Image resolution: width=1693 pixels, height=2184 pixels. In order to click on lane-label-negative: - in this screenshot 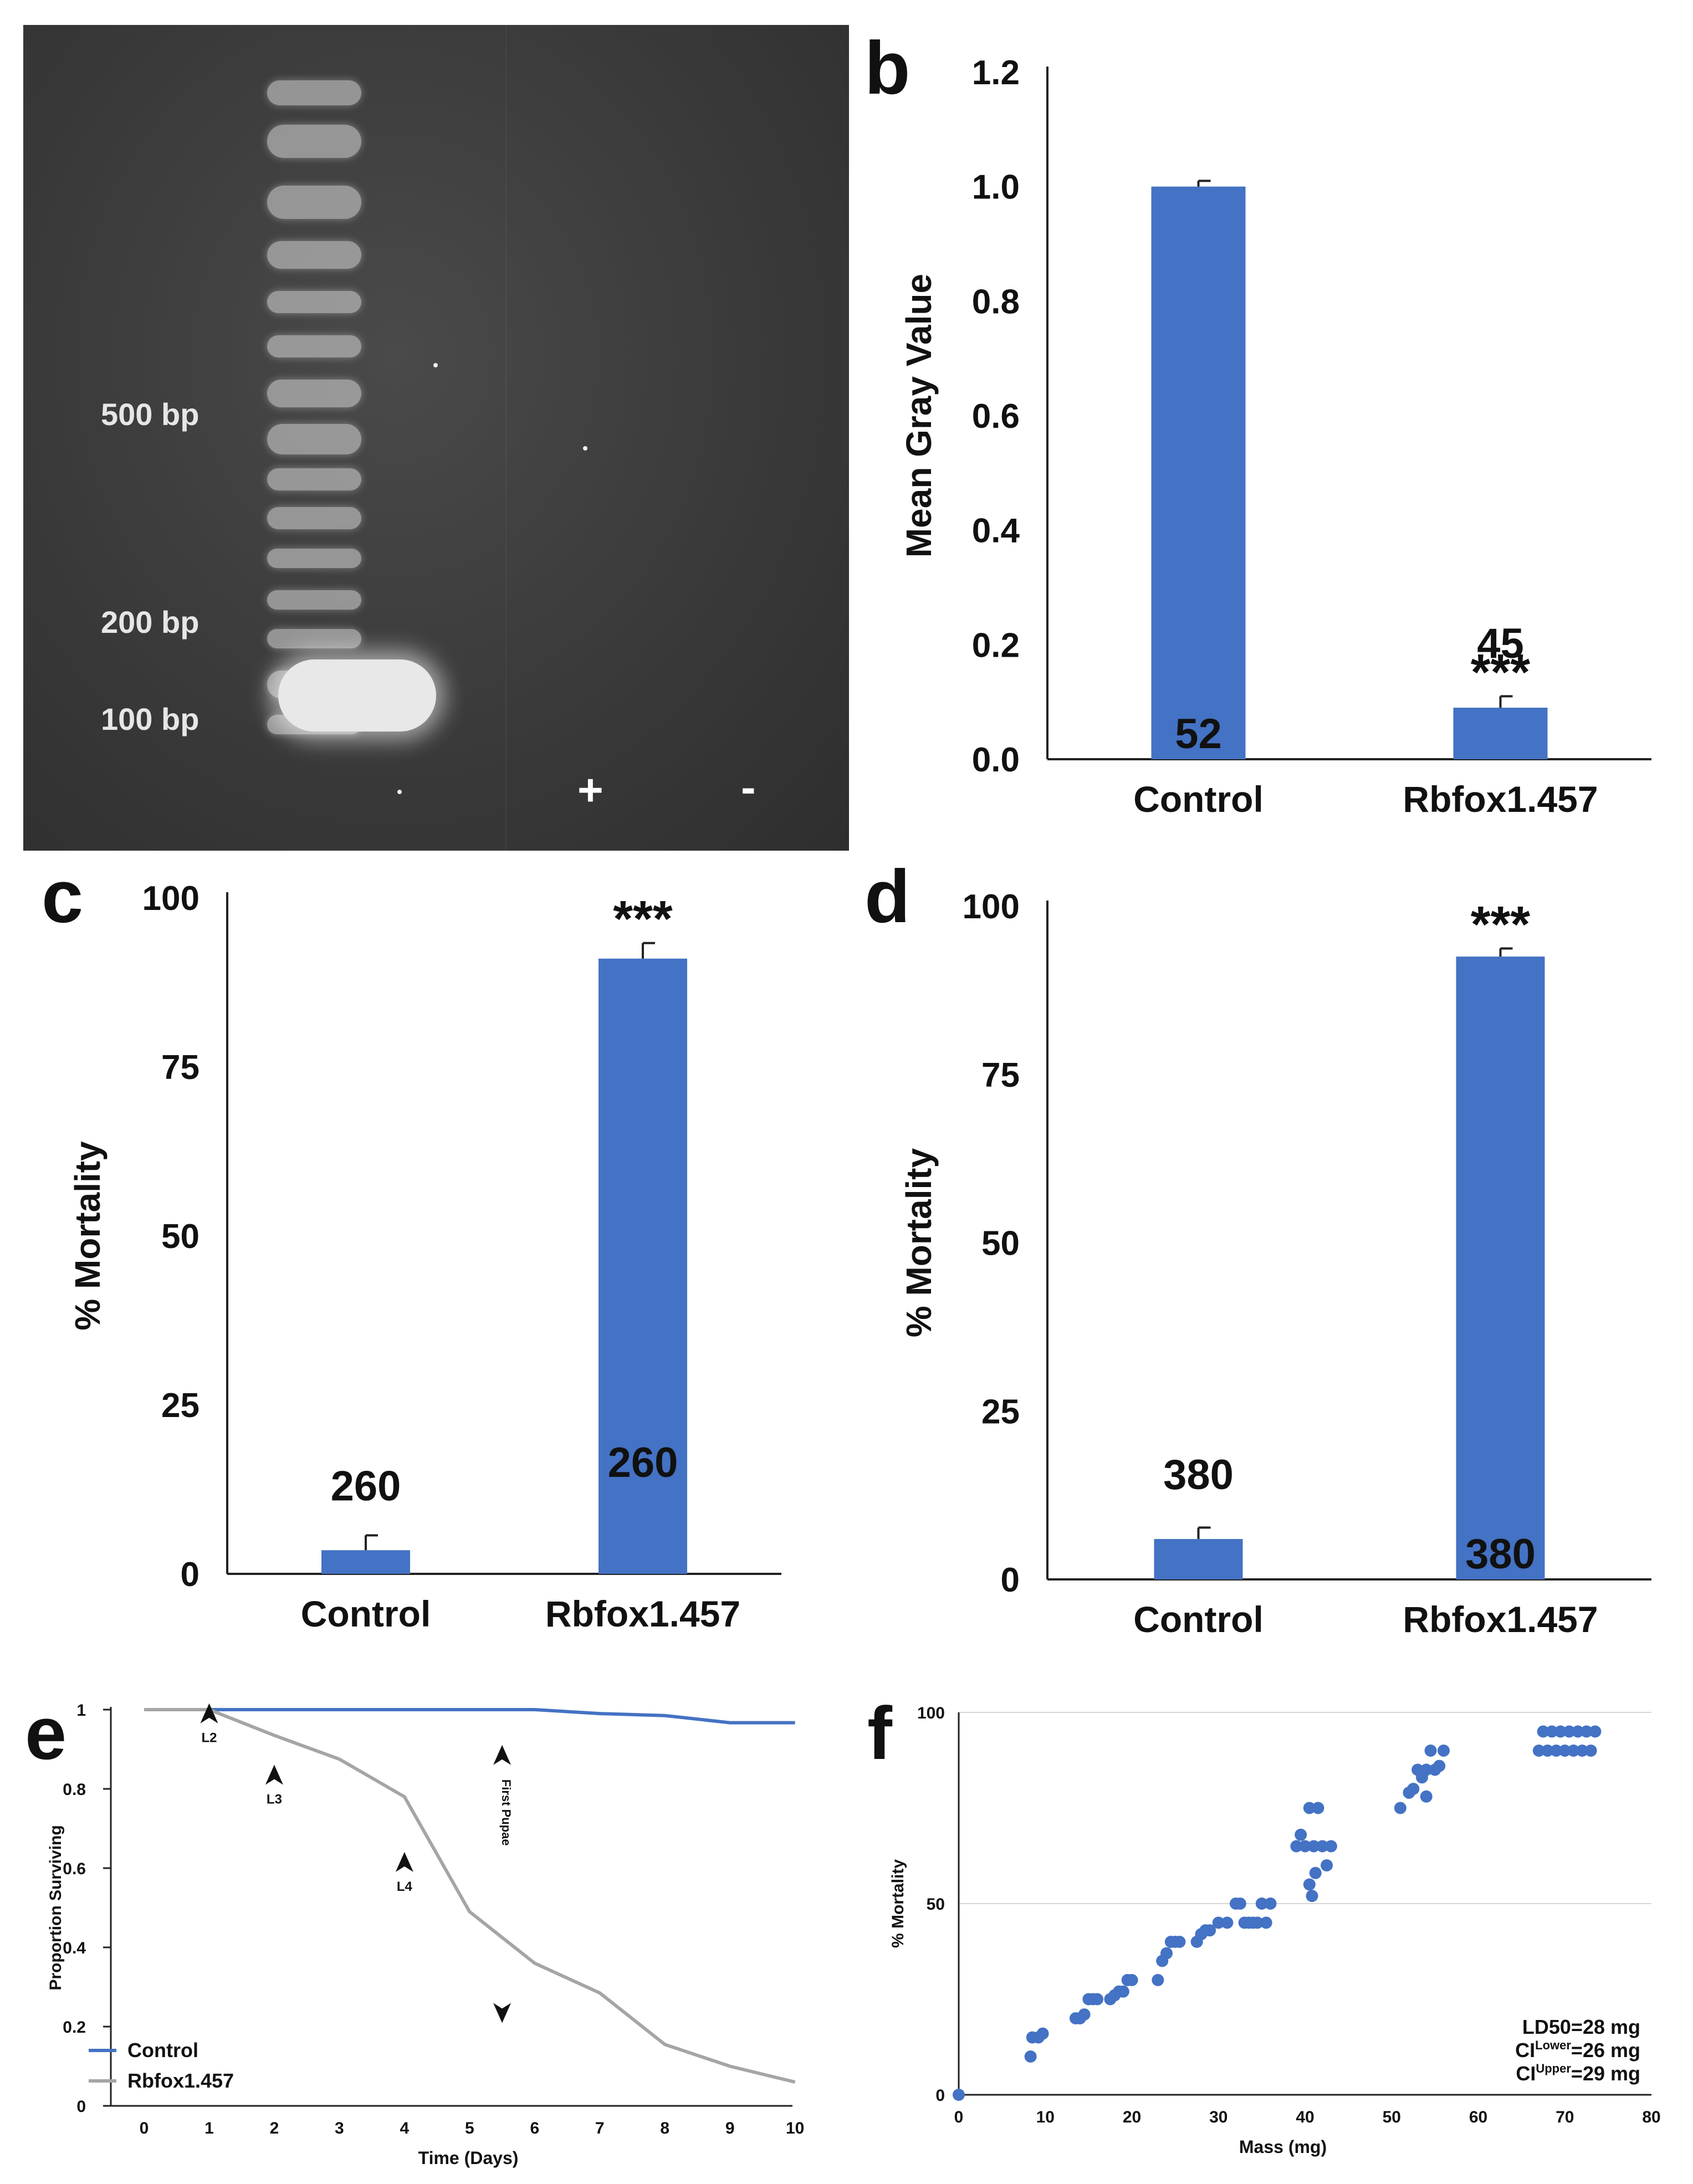, I will do `click(748, 787)`.